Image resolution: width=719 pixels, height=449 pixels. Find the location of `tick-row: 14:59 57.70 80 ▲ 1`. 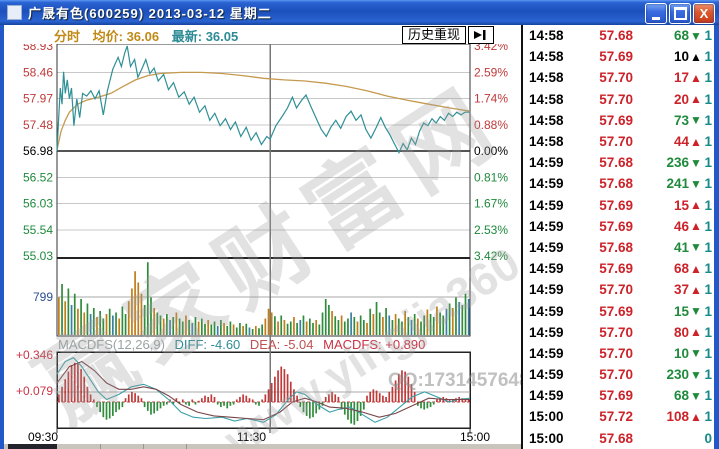

tick-row: 14:59 57.70 80 ▲ 1 is located at coordinates (618, 332).